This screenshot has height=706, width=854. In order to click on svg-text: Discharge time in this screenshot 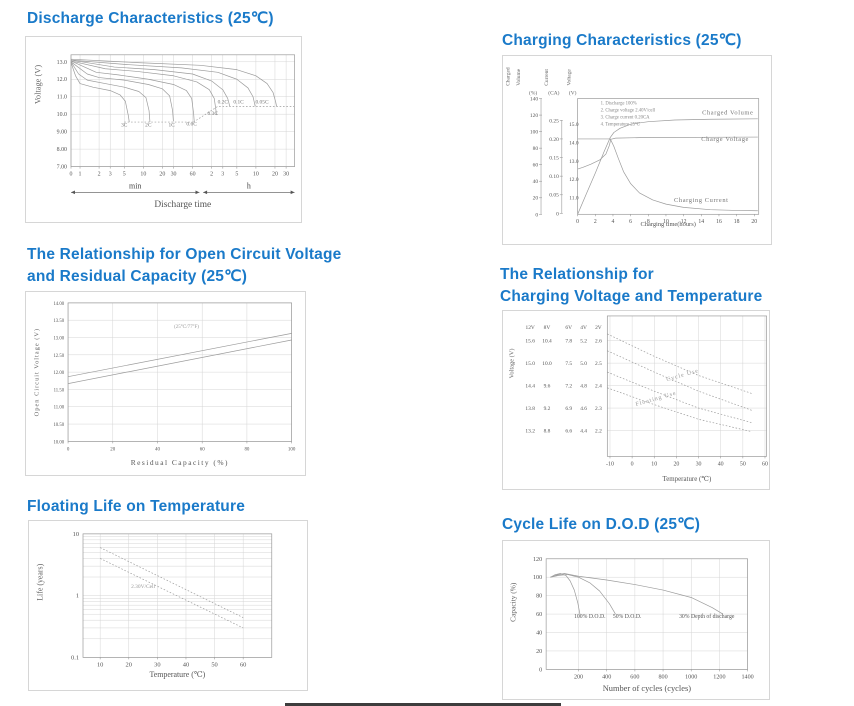, I will do `click(182, 205)`.